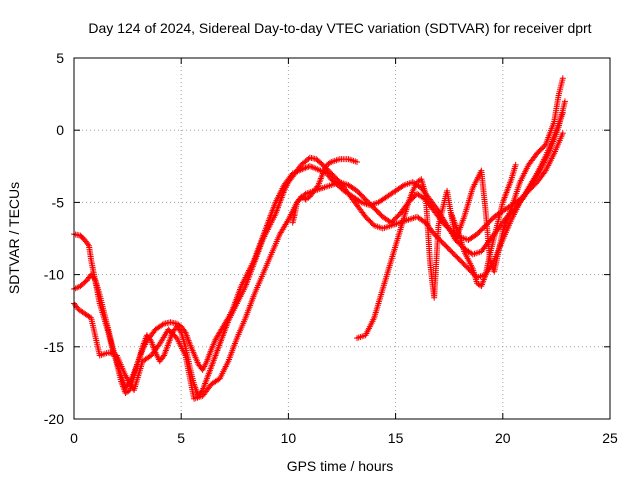  What do you see at coordinates (181, 438) in the screenshot?
I see `x-tick-label: 5` at bounding box center [181, 438].